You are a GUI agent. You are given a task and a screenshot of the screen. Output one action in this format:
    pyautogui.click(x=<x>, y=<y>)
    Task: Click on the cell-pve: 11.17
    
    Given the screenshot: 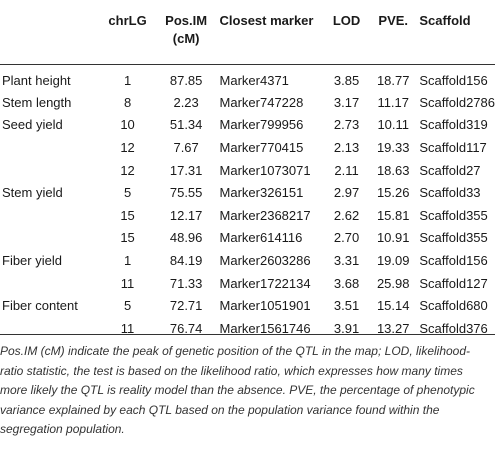 What is the action you would take?
    pyautogui.click(x=393, y=102)
    